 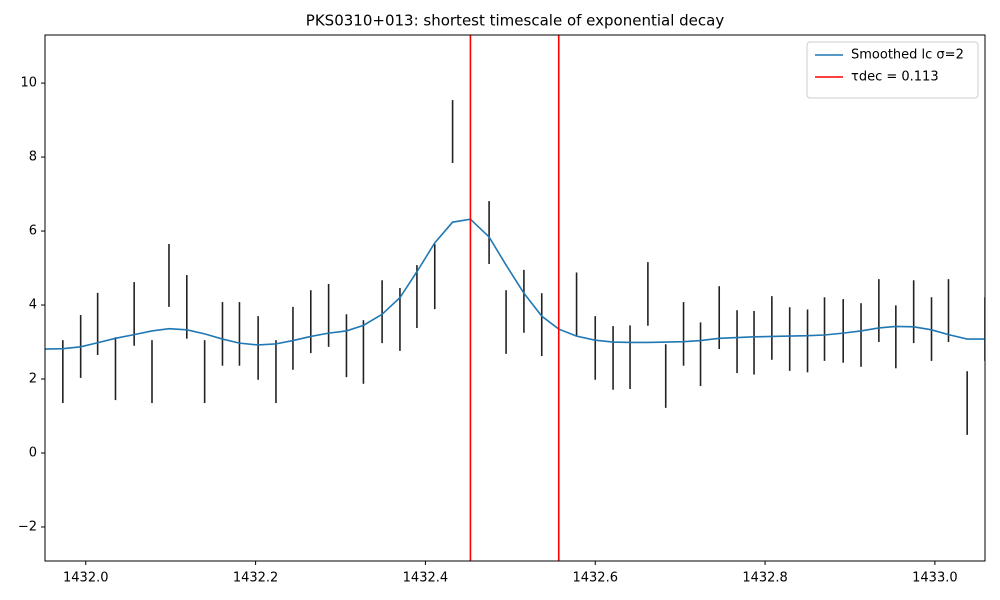 I want to click on legend-label: τdec = 0.113, so click(x=895, y=77).